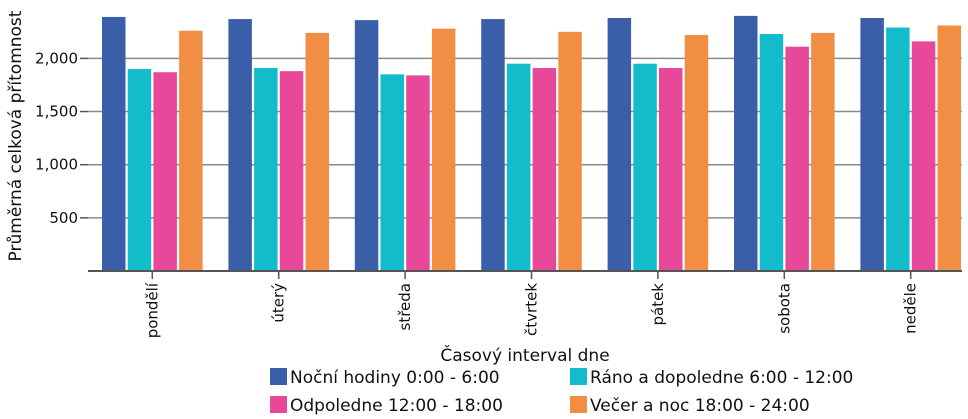 The height and width of the screenshot is (419, 968). Describe the element at coordinates (658, 304) in the screenshot. I see `x-tick-label: pátek` at that location.